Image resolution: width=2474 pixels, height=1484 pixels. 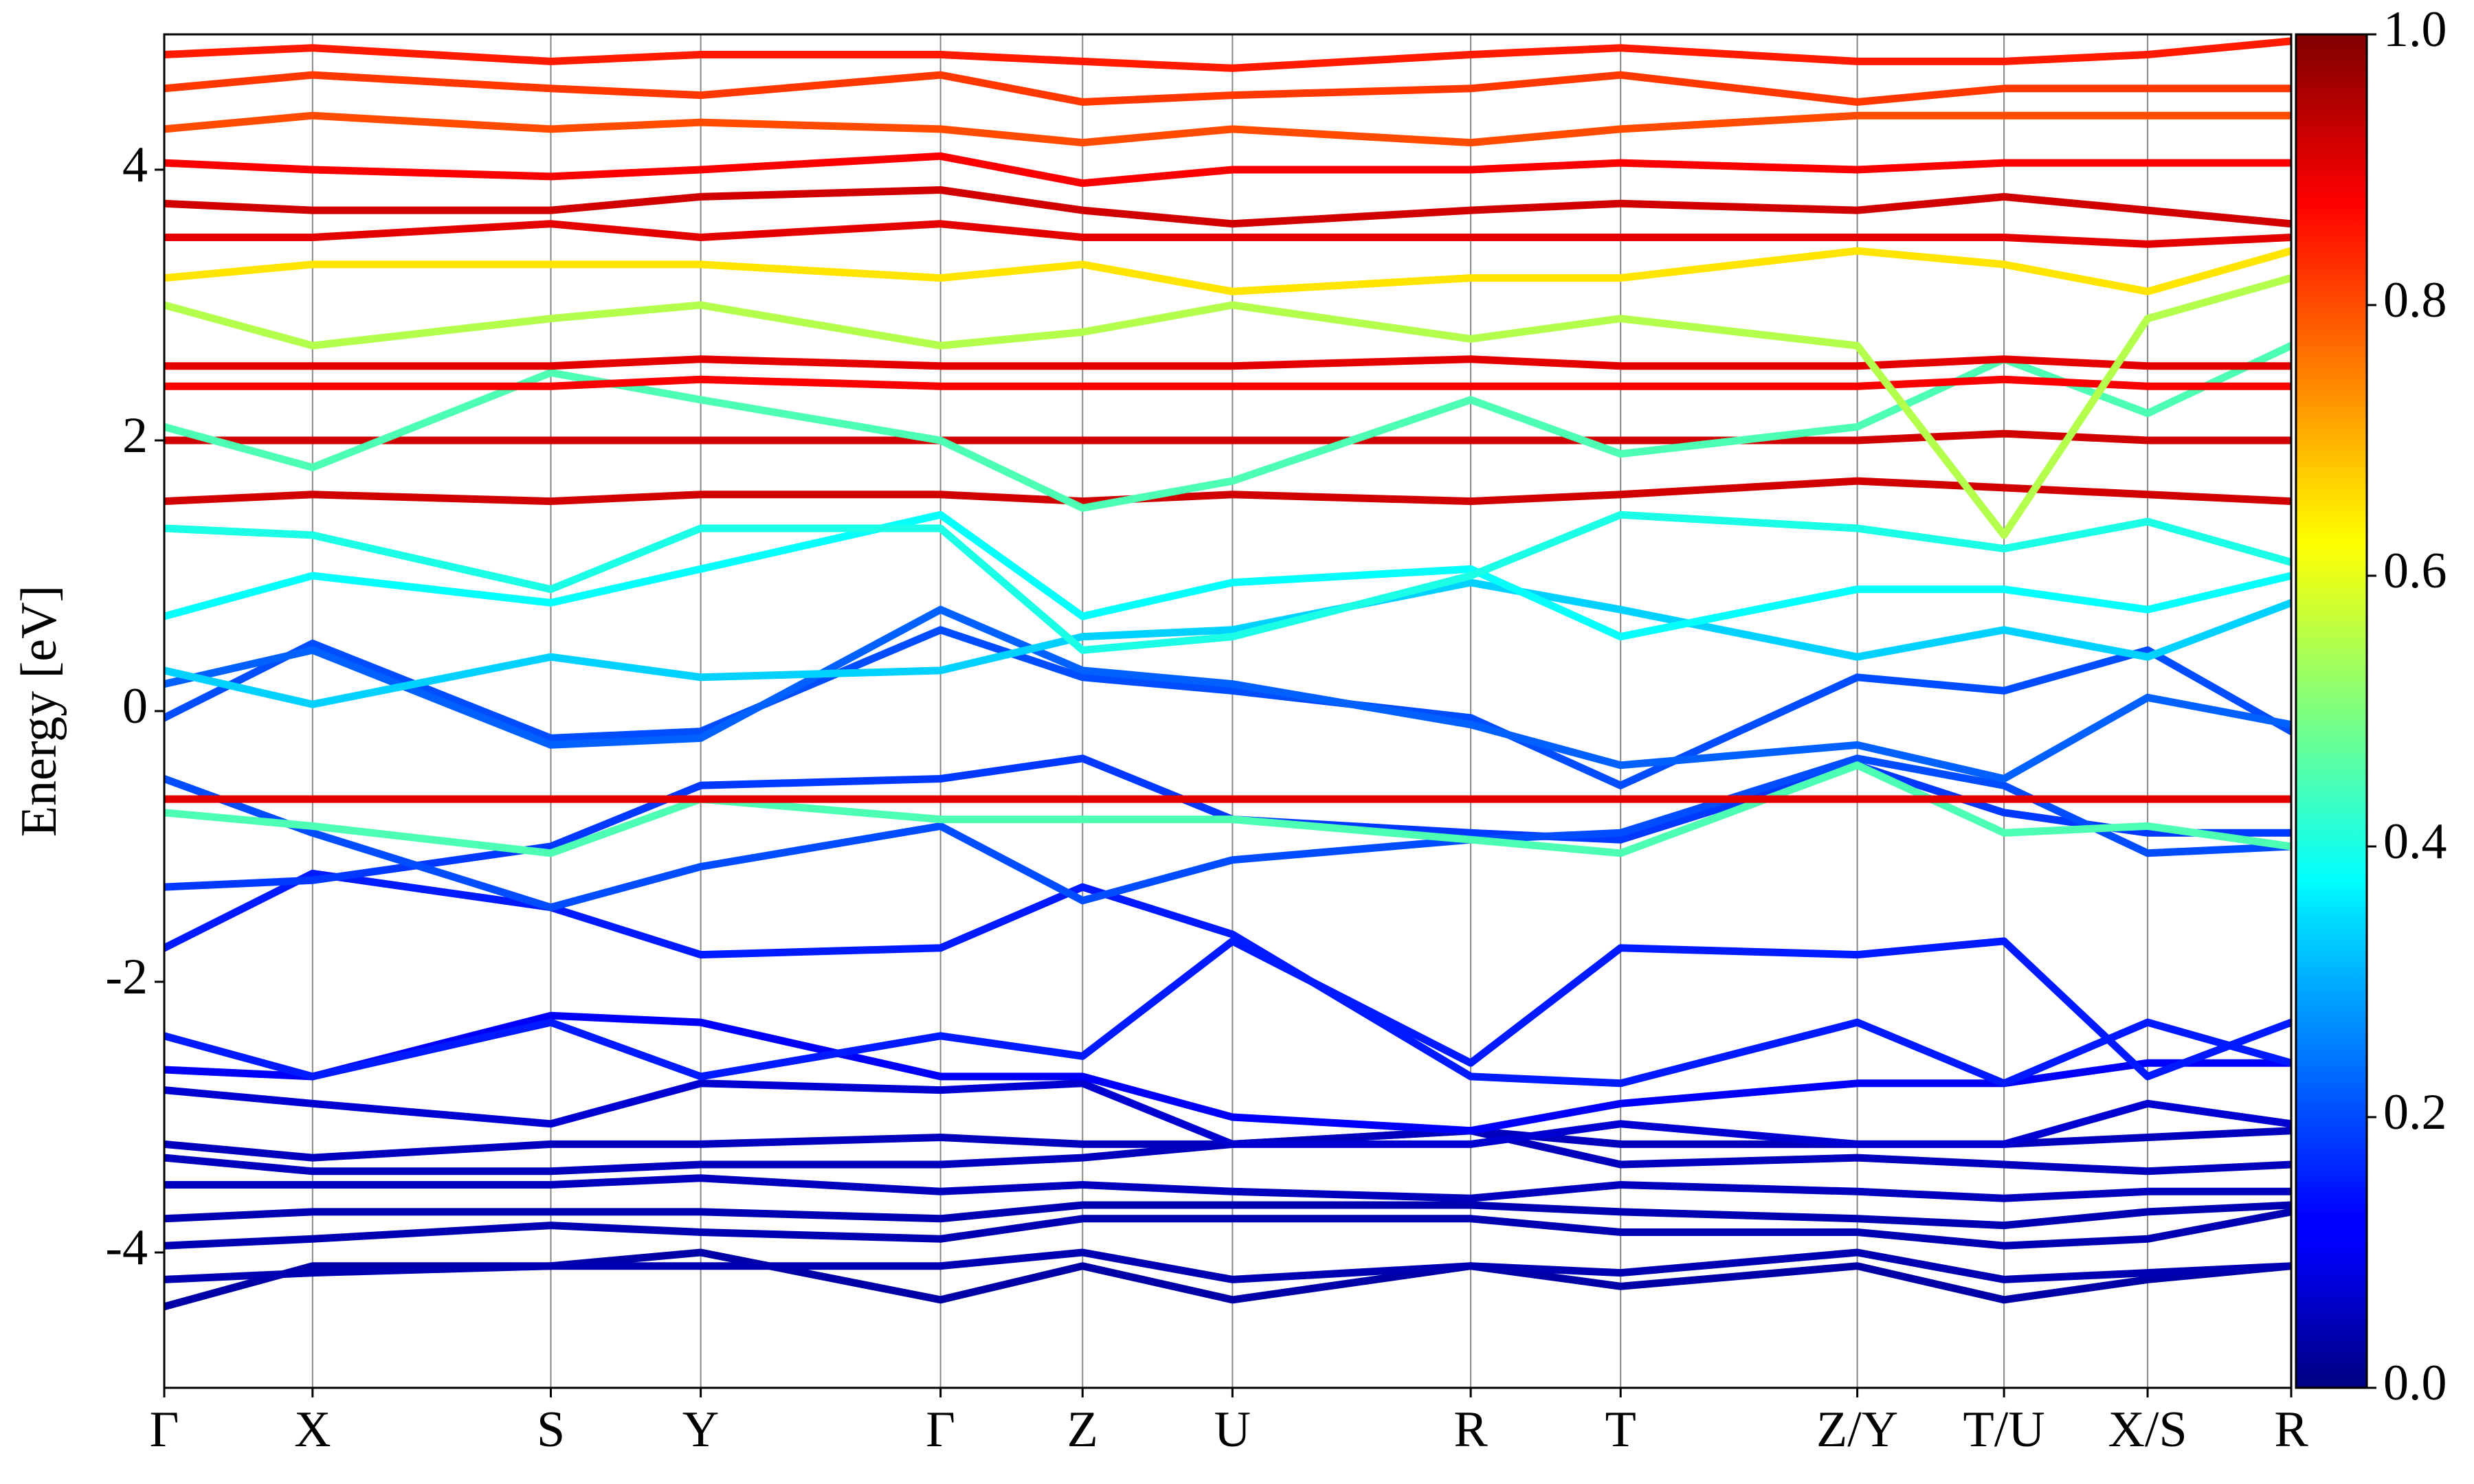 What do you see at coordinates (39, 711) in the screenshot?
I see `y-axis-label: Energy [eV]` at bounding box center [39, 711].